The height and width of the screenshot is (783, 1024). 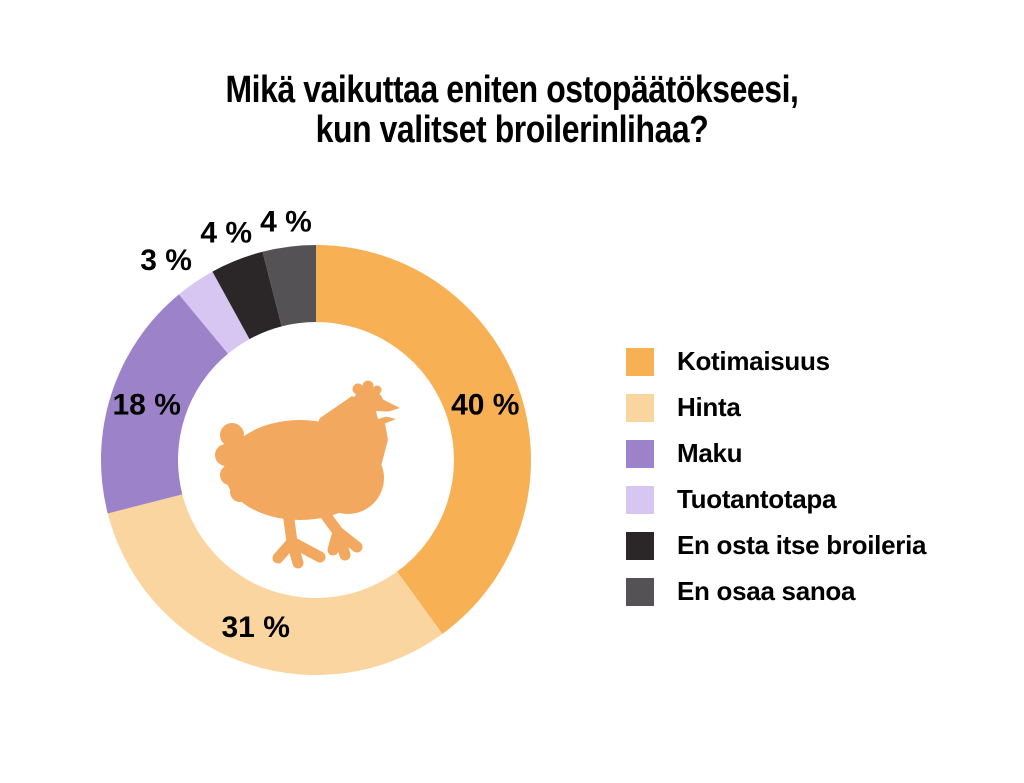 I want to click on legend-item-en-osta-itse-broileria: En osta itse broileria, so click(x=776, y=545).